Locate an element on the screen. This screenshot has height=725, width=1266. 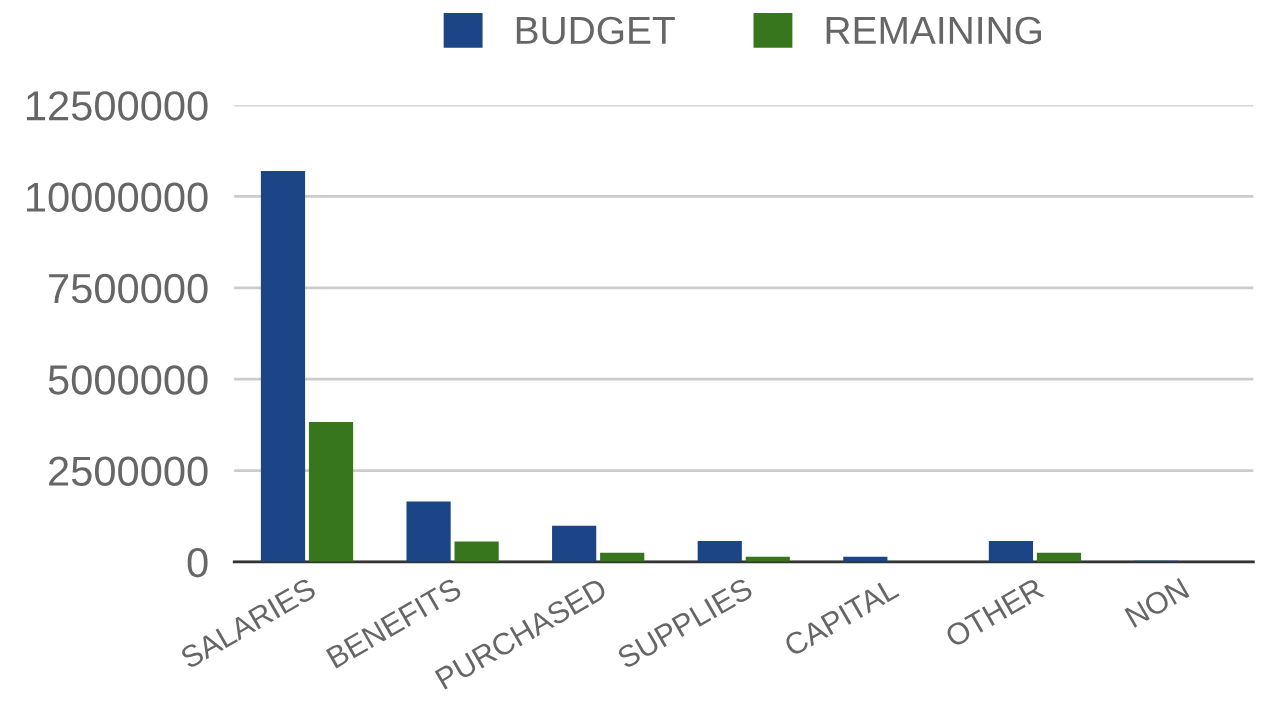
y-tick-label: 0 is located at coordinates (197, 562).